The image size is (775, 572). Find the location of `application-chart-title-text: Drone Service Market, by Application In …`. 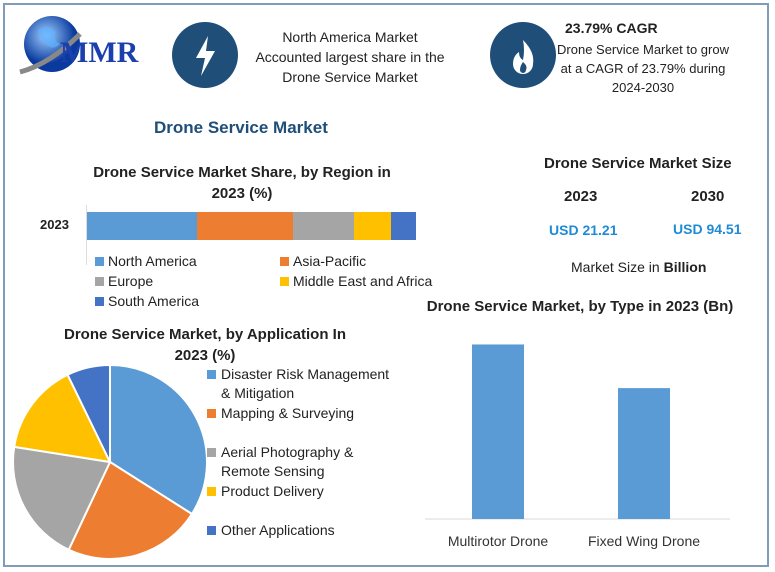

application-chart-title-text: Drone Service Market, by Application In … is located at coordinates (205, 345).